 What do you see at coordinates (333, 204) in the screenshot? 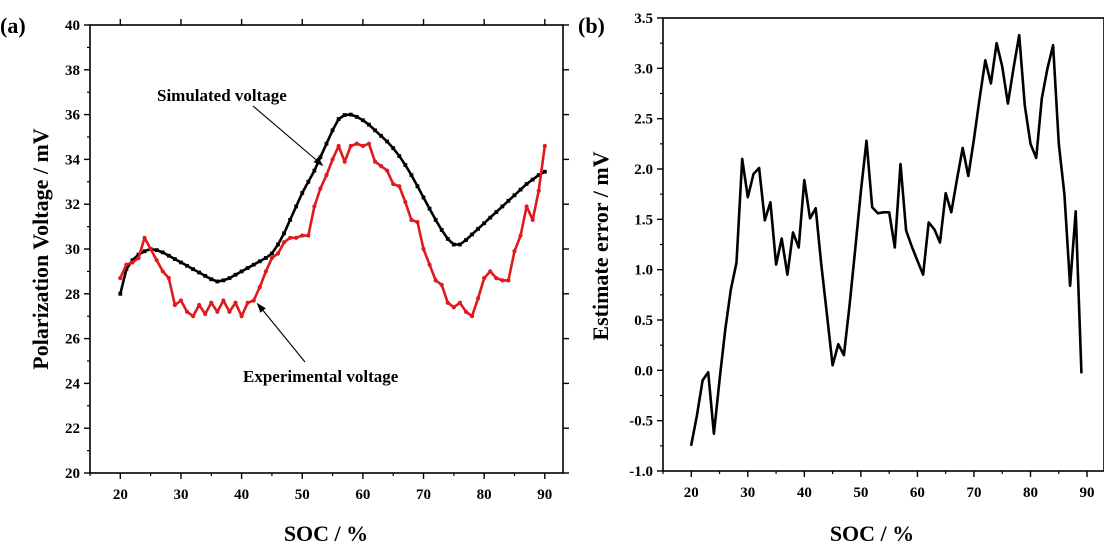
I see `panel-a-series-line-simulated` at bounding box center [333, 204].